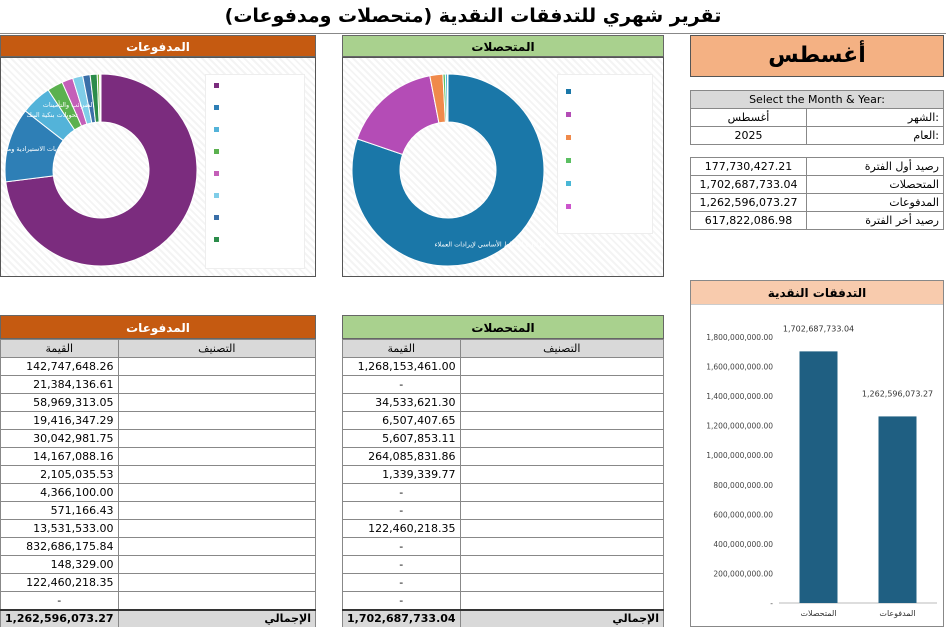  I want to click on x-tick-label: المدفوعات, so click(897, 613).